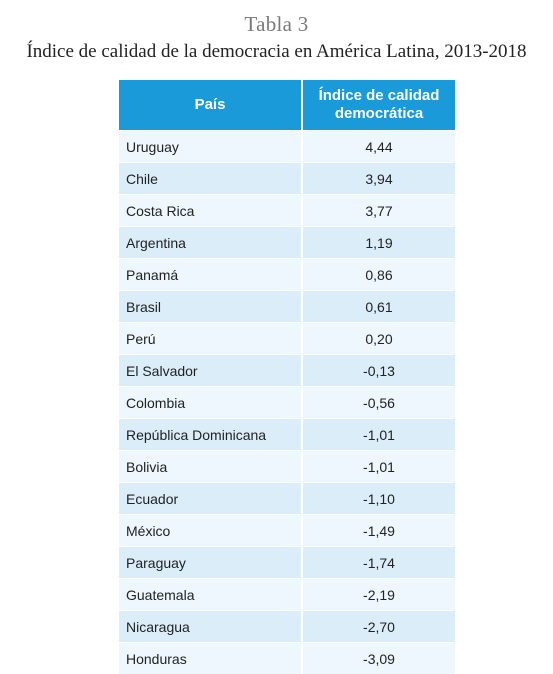 Image resolution: width=553 pixels, height=674 pixels. I want to click on index-value-cell: 3,94, so click(378, 179).